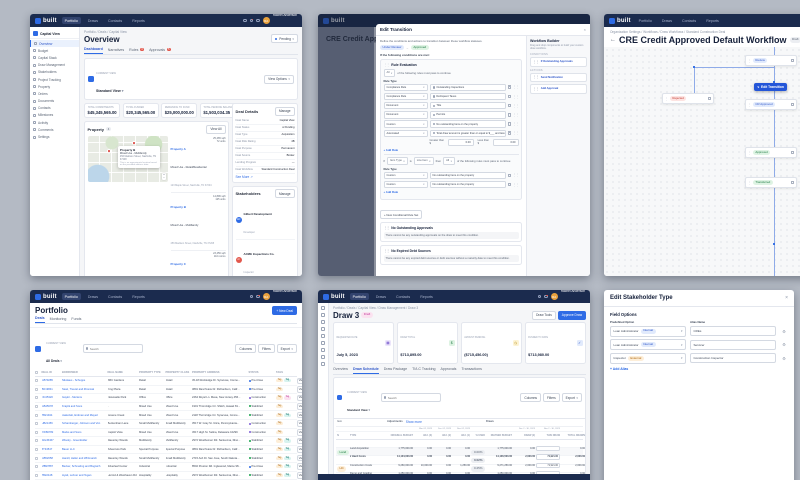 This screenshot has width=800, height=480. Describe the element at coordinates (266, 348) in the screenshot. I see `filters-button: Filters` at that location.